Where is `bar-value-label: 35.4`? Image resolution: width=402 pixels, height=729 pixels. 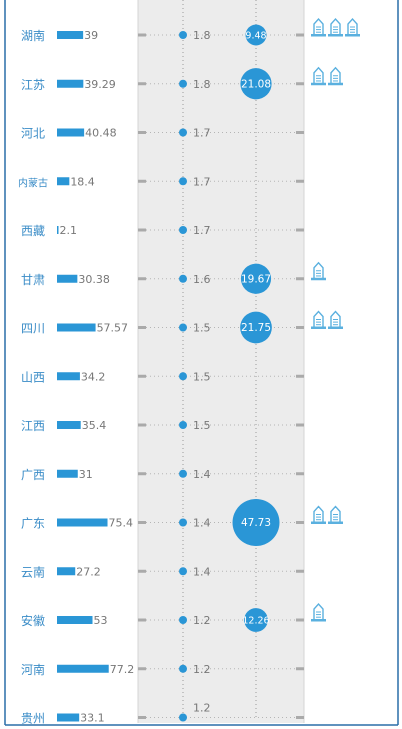
bar-value-label: 35.4 is located at coordinates (94, 425).